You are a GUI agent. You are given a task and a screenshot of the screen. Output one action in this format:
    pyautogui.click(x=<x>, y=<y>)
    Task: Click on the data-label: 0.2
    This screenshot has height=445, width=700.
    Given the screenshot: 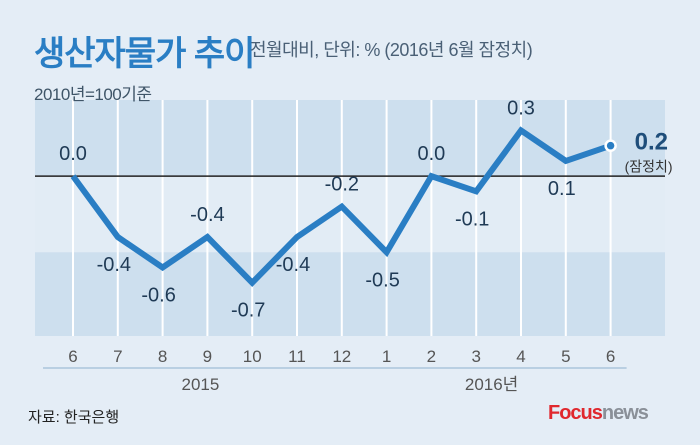 What is the action you would take?
    pyautogui.click(x=651, y=142)
    